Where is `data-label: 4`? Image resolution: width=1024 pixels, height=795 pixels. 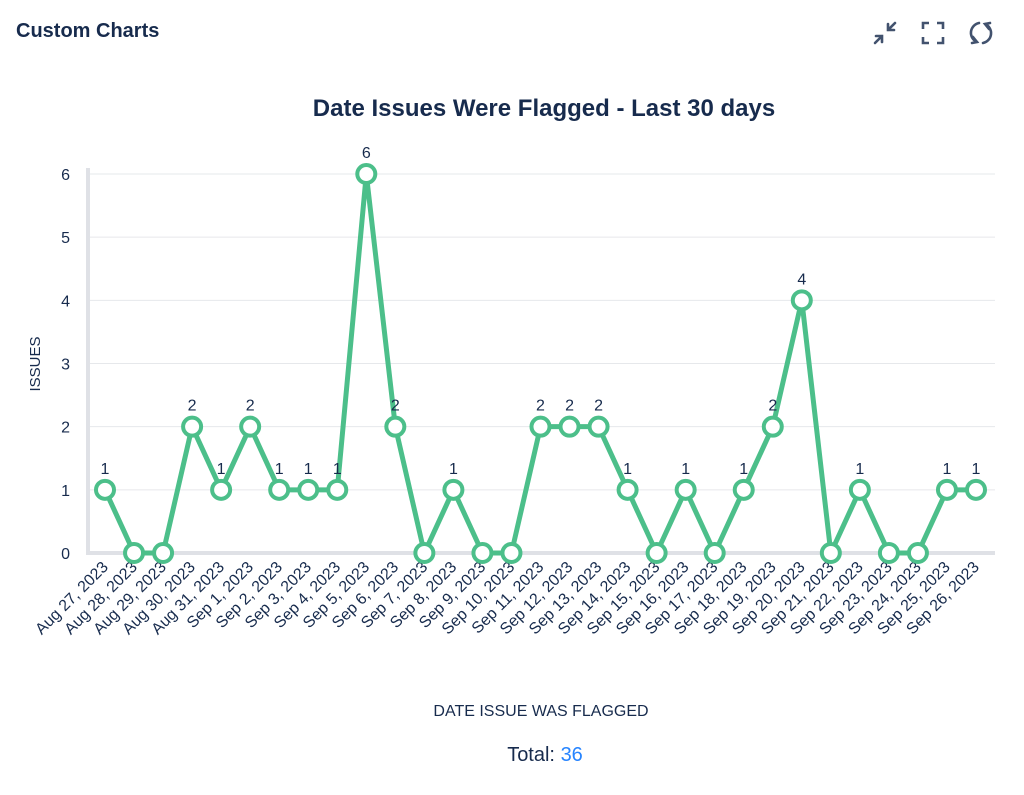 data-label: 4 is located at coordinates (801, 279).